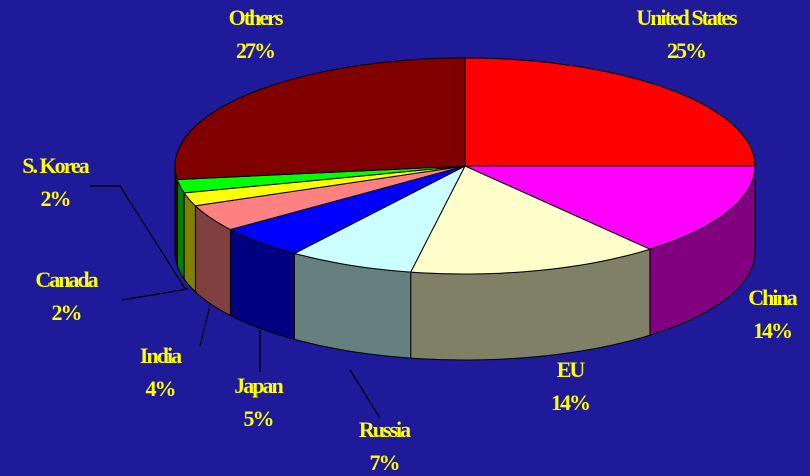 This screenshot has height=476, width=810. I want to click on slice-label: Others, so click(256, 17).